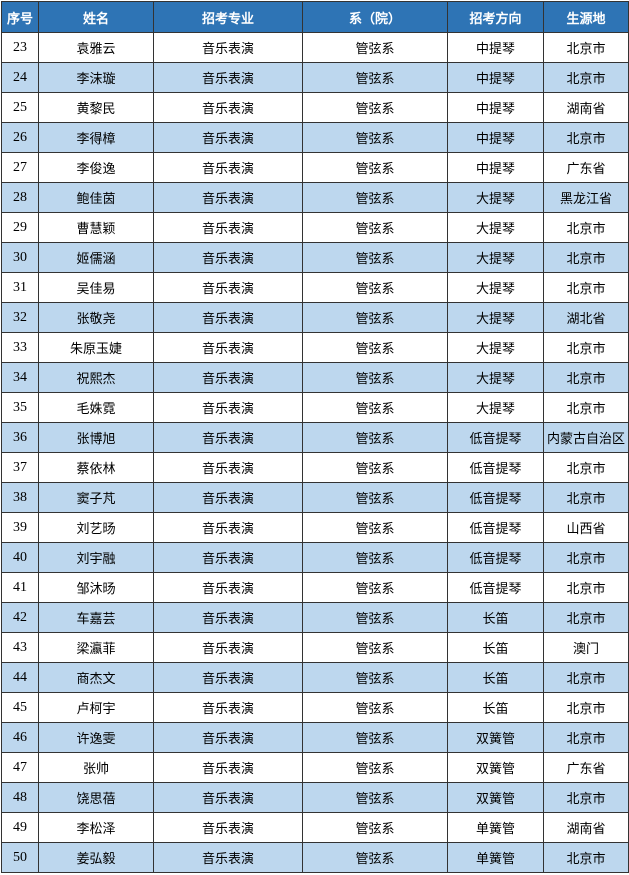 The width and height of the screenshot is (629, 875). I want to click on table-cell: 30, so click(20, 257).